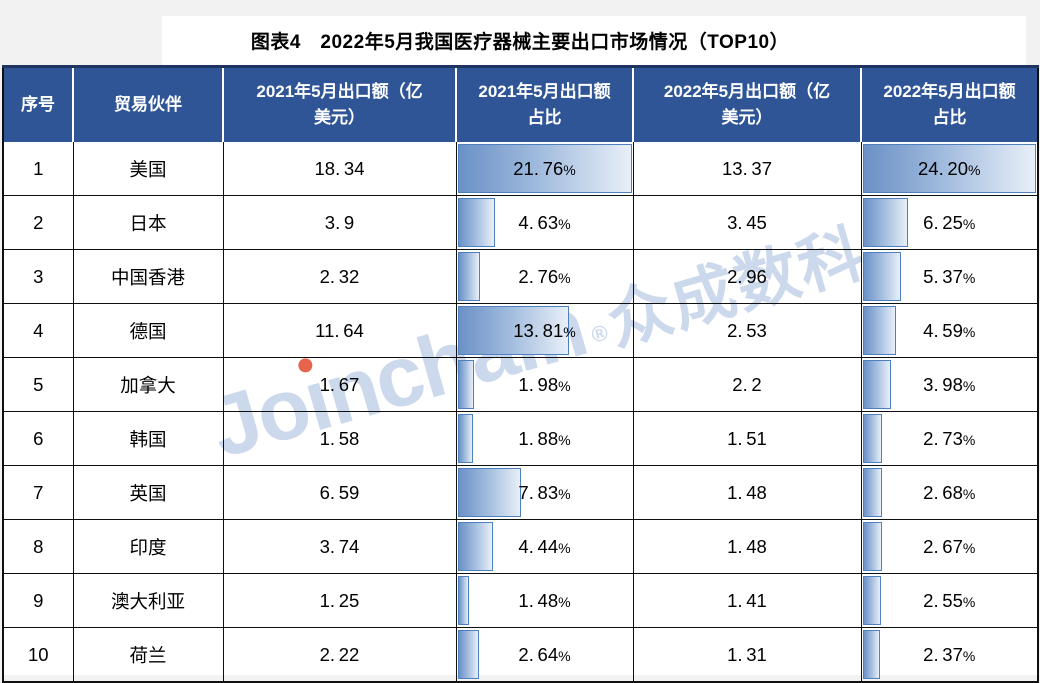  Describe the element at coordinates (747, 276) in the screenshot. I see `export-2022-cell: 2. 96` at that location.